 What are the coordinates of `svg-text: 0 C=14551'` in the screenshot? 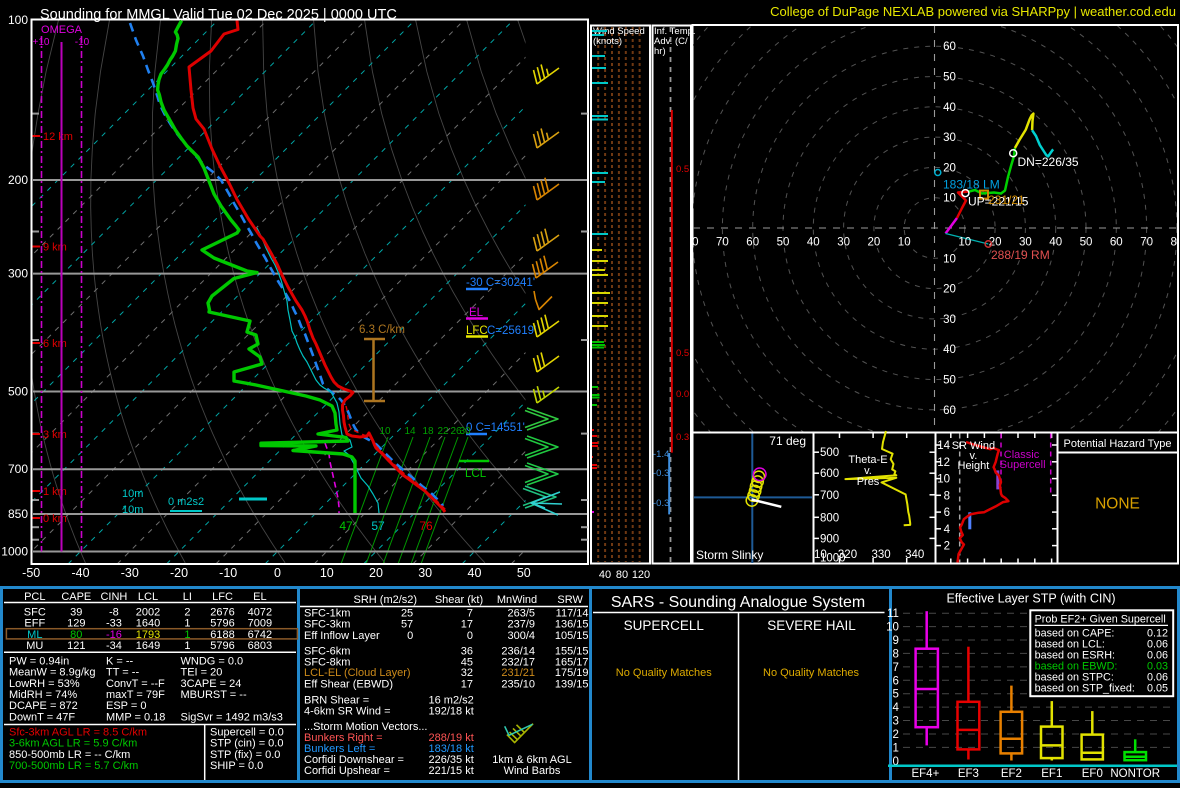 It's located at (495, 428).